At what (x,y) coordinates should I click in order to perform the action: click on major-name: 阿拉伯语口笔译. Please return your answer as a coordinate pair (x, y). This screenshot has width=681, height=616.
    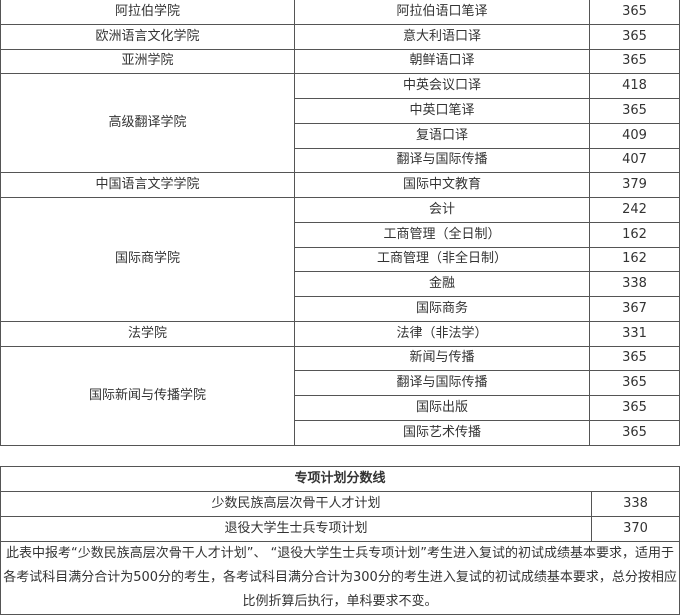
    Looking at the image, I should click on (442, 12).